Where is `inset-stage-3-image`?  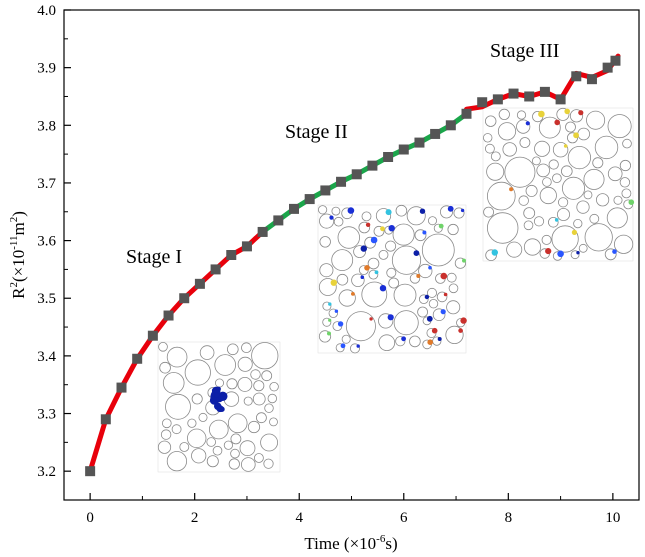 inset-stage-3-image is located at coordinates (558, 184).